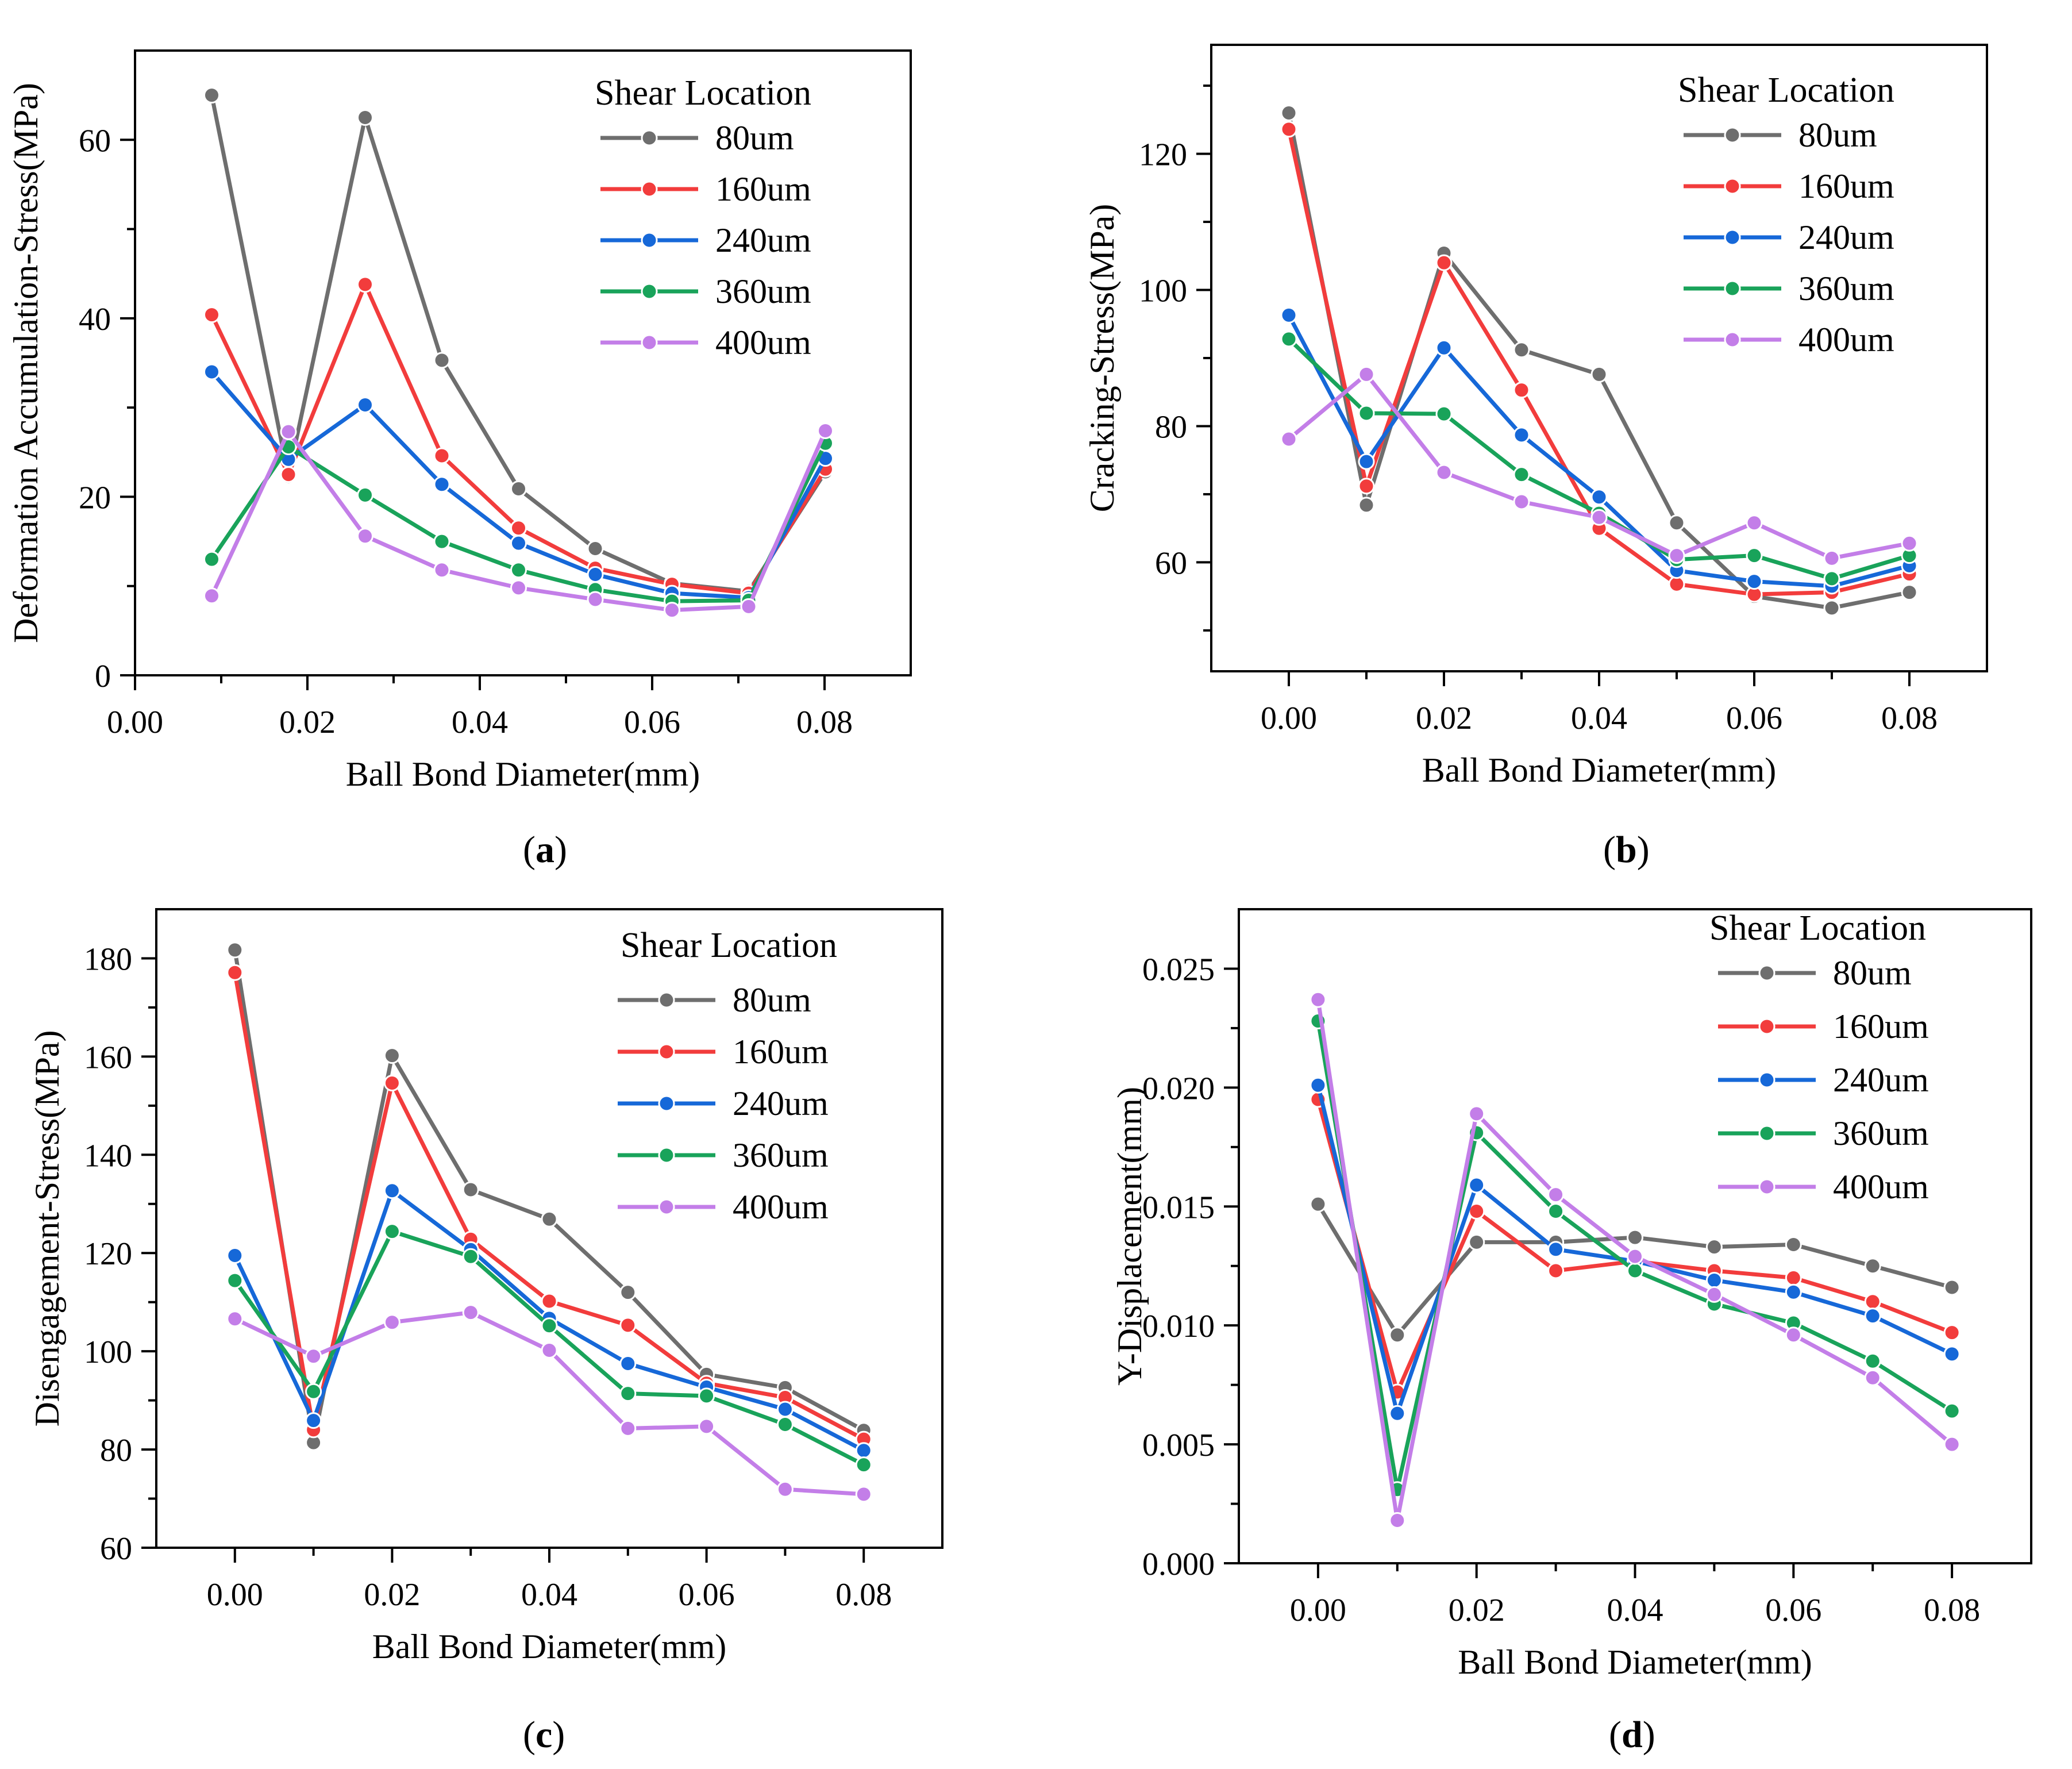 This screenshot has width=2072, height=1769. Describe the element at coordinates (763, 343) in the screenshot. I see `legend-entry-400um: 400um` at that location.